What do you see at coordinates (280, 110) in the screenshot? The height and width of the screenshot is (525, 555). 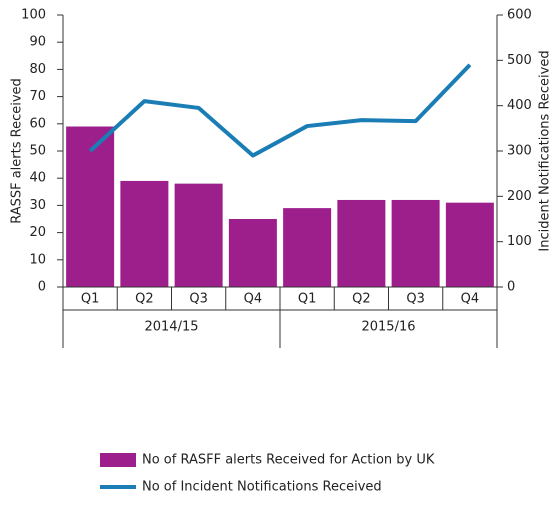 I see `line` at bounding box center [280, 110].